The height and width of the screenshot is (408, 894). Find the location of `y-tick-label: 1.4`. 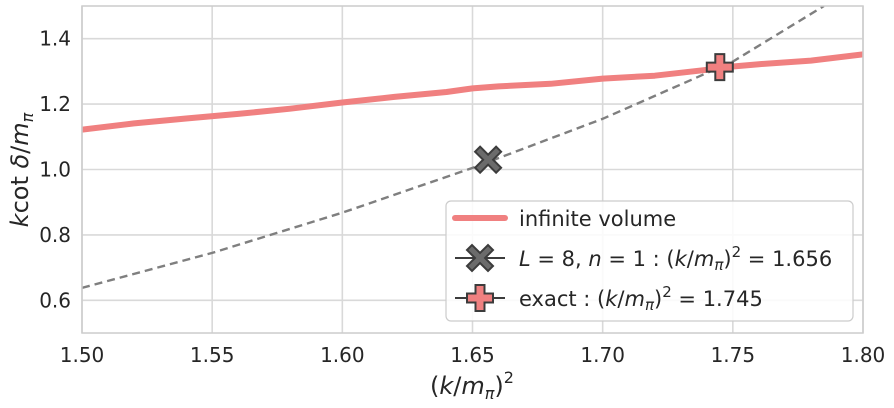

y-tick-label: 1.4 is located at coordinates (55, 39).